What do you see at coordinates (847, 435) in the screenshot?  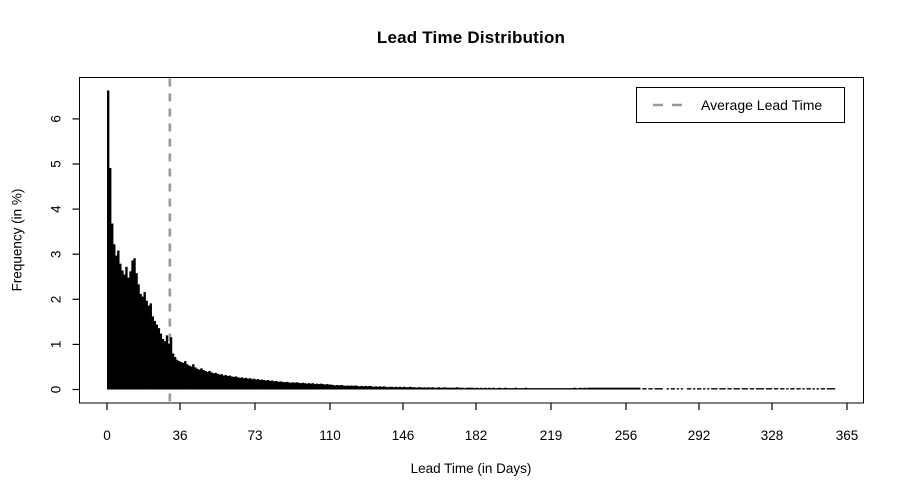 I see `x-tick-label: 365` at bounding box center [847, 435].